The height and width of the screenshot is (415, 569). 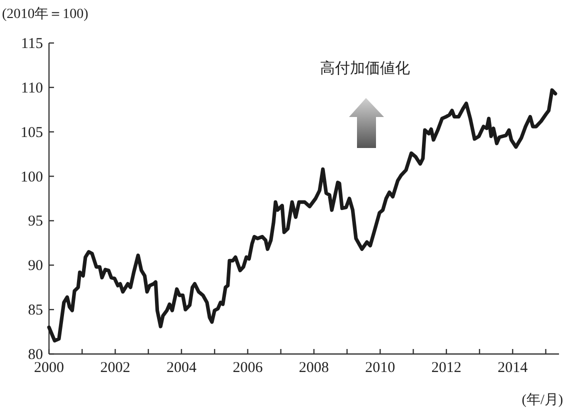 What do you see at coordinates (35, 266) in the screenshot?
I see `y-tick-label: 90` at bounding box center [35, 266].